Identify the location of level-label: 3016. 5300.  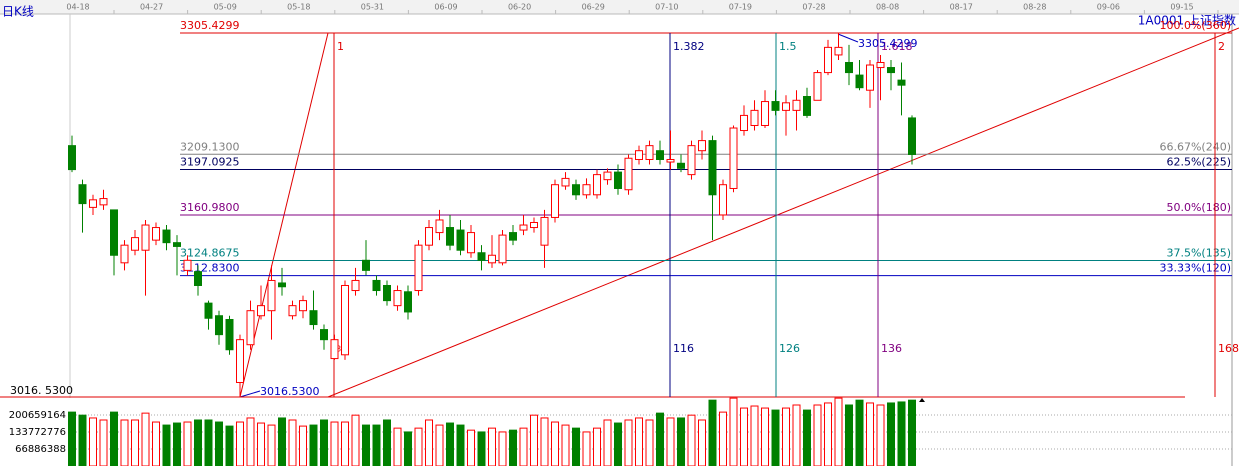
(41, 390).